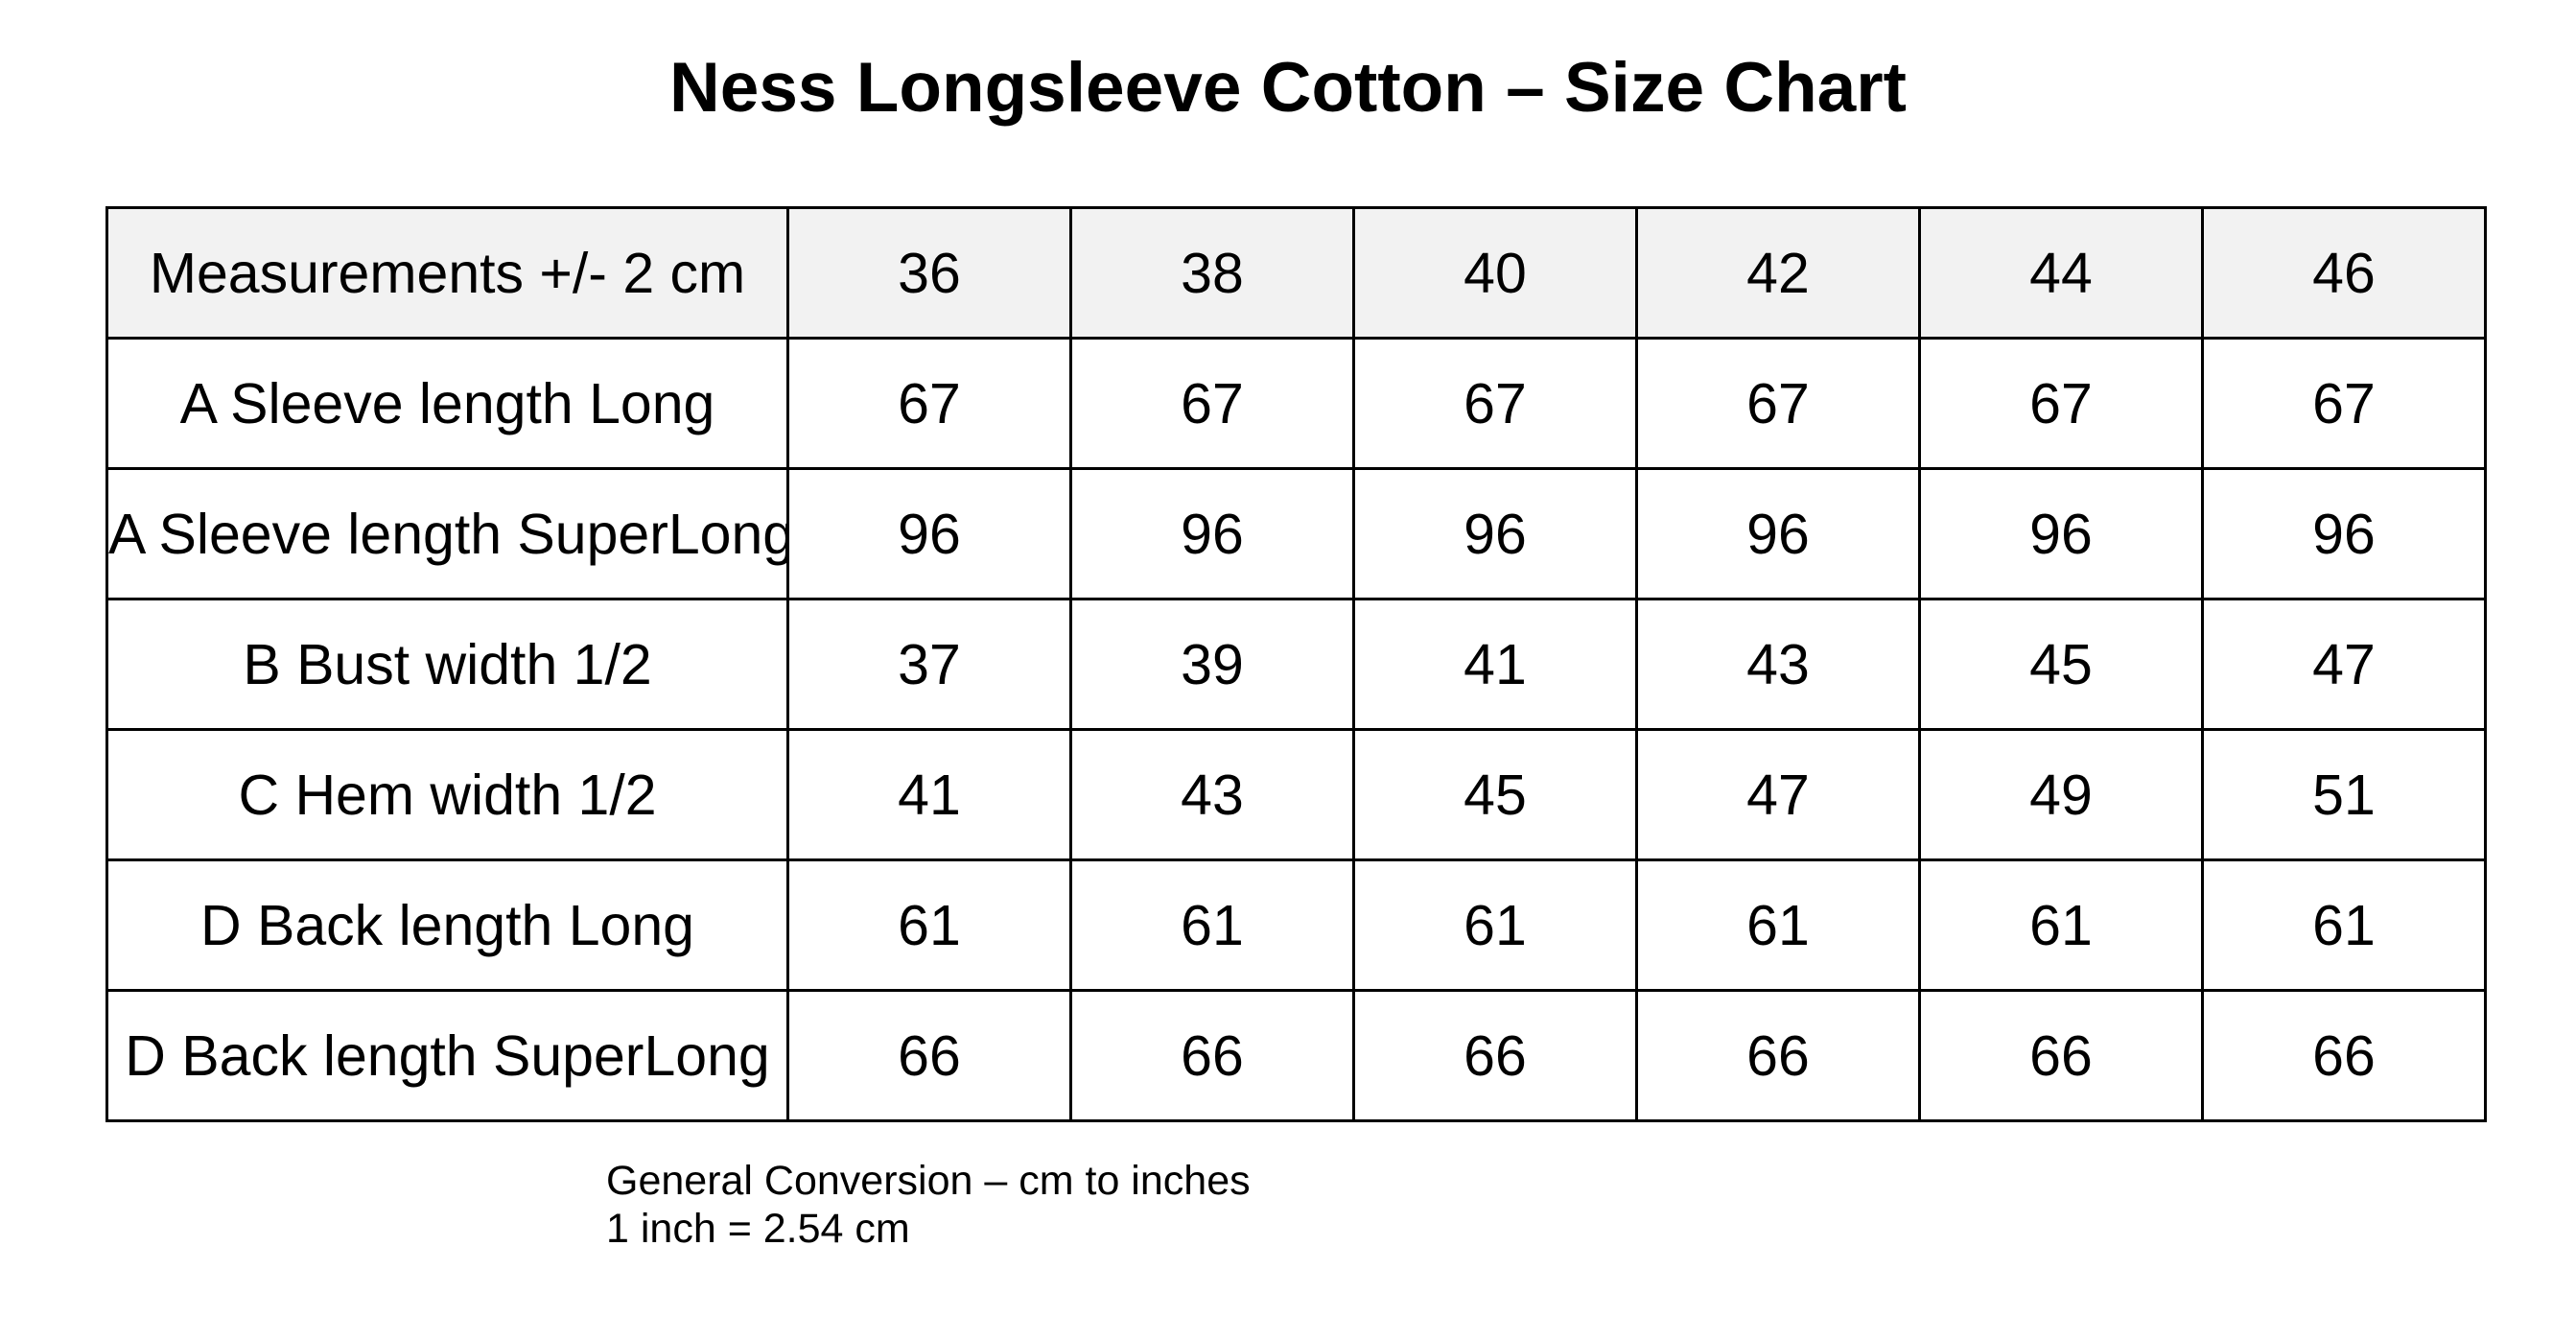 This screenshot has width=2576, height=1340. Describe the element at coordinates (2061, 794) in the screenshot. I see `value-cell: 49` at that location.